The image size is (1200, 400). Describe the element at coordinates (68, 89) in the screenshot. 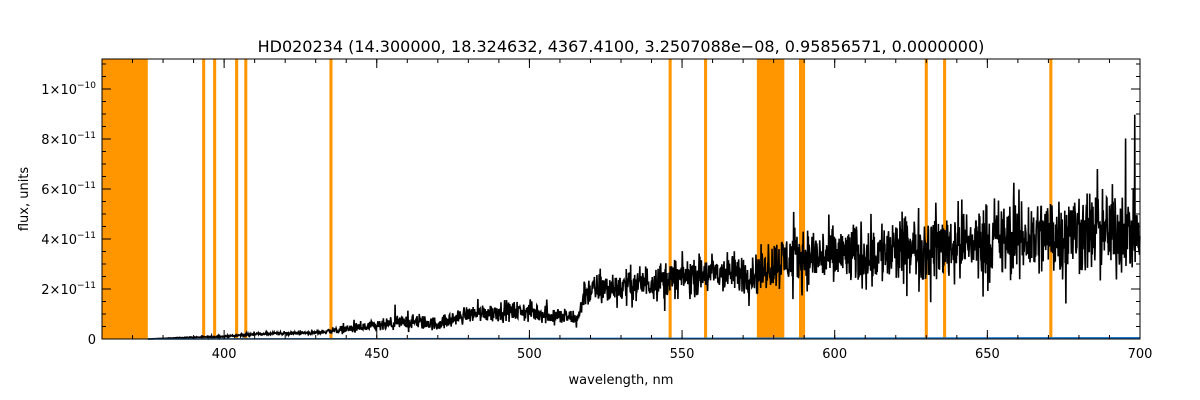

I see `y-tick-label: 1×10⁻¹⁰` at that location.